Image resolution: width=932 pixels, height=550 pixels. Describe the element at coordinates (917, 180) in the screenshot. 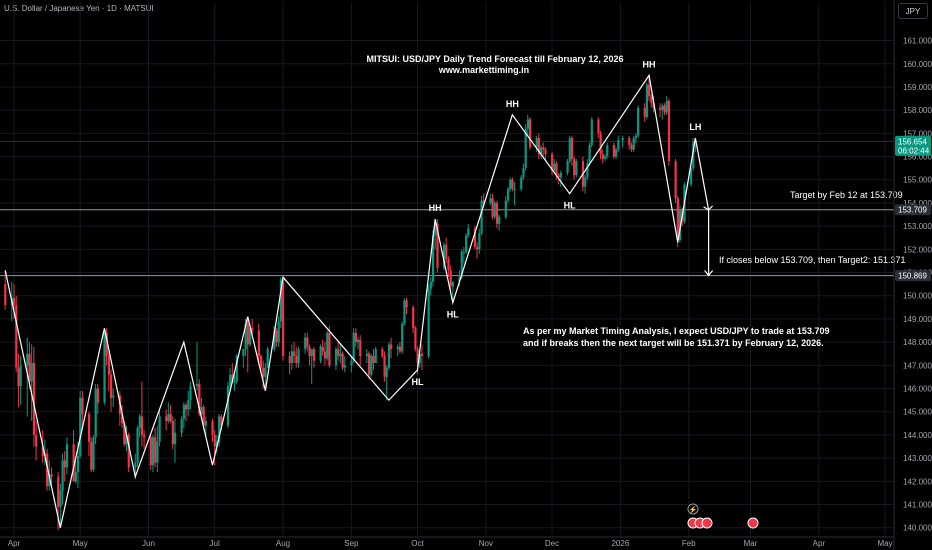

I see `y-tick-label: 155.000` at that location.